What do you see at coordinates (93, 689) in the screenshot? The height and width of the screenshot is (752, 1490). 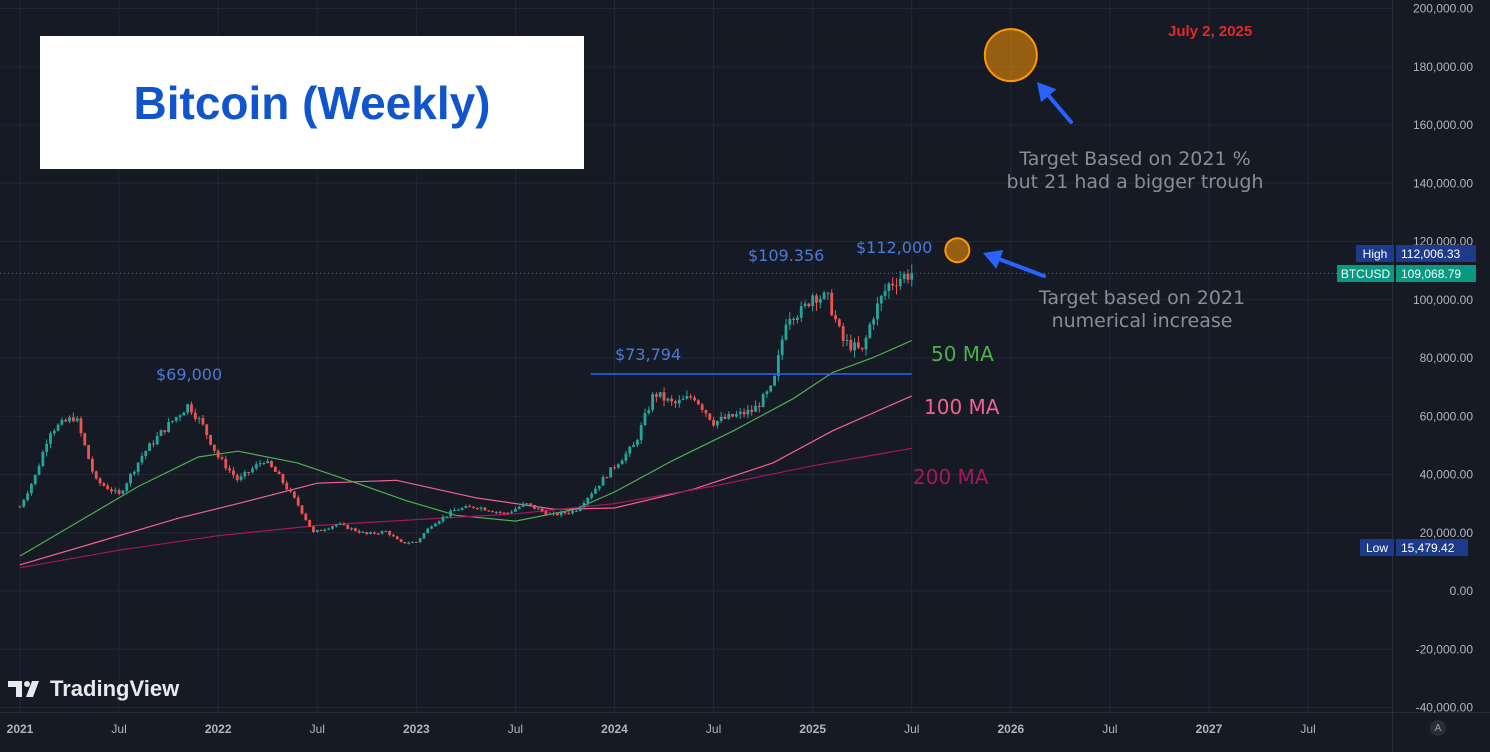 I see `tradingview-logo: TradingView` at bounding box center [93, 689].